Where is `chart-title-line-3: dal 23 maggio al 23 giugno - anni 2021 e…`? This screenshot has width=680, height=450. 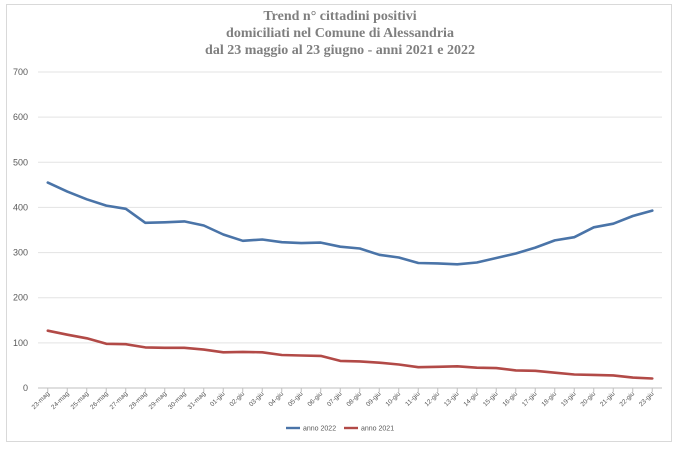 chart-title-line-3: dal 23 maggio al 23 giugno - anni 2021 e… is located at coordinates (340, 50).